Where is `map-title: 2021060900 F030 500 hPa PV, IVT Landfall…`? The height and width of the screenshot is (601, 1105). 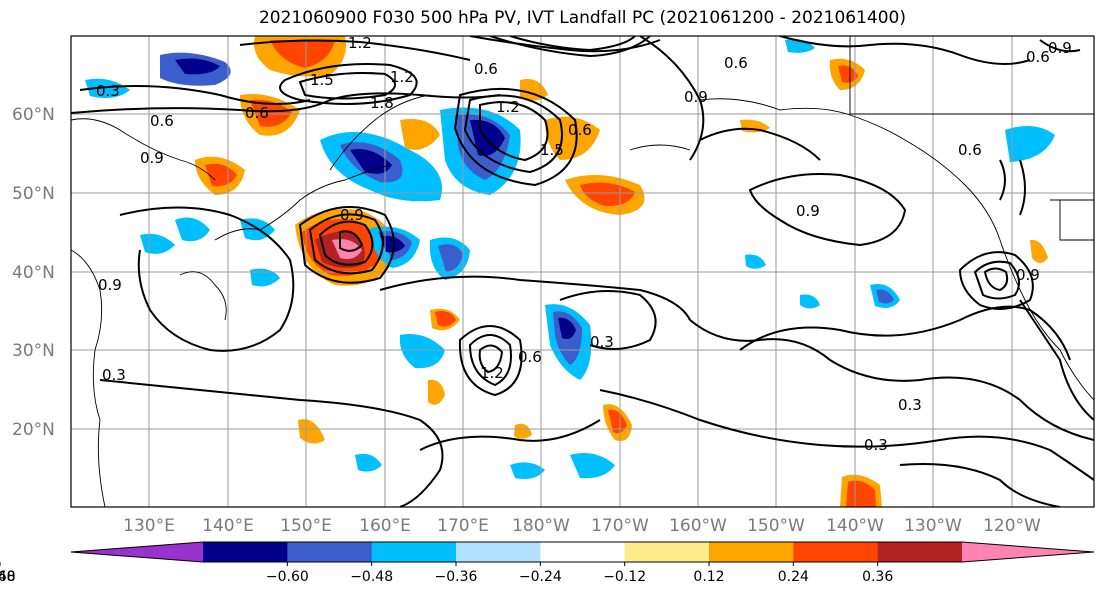 map-title: 2021060900 F030 500 hPa PV, IVT Landfall… is located at coordinates (582, 18).